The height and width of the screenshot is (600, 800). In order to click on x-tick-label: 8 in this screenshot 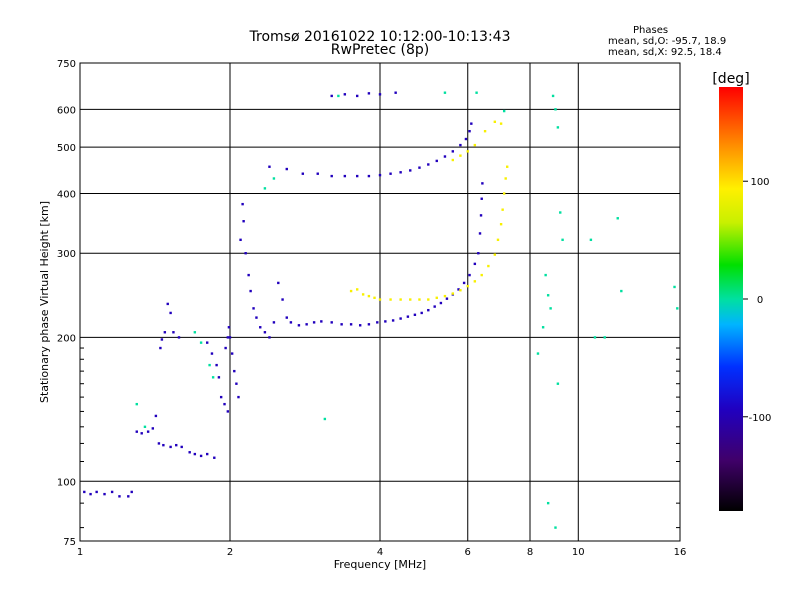, I will do `click(530, 552)`.